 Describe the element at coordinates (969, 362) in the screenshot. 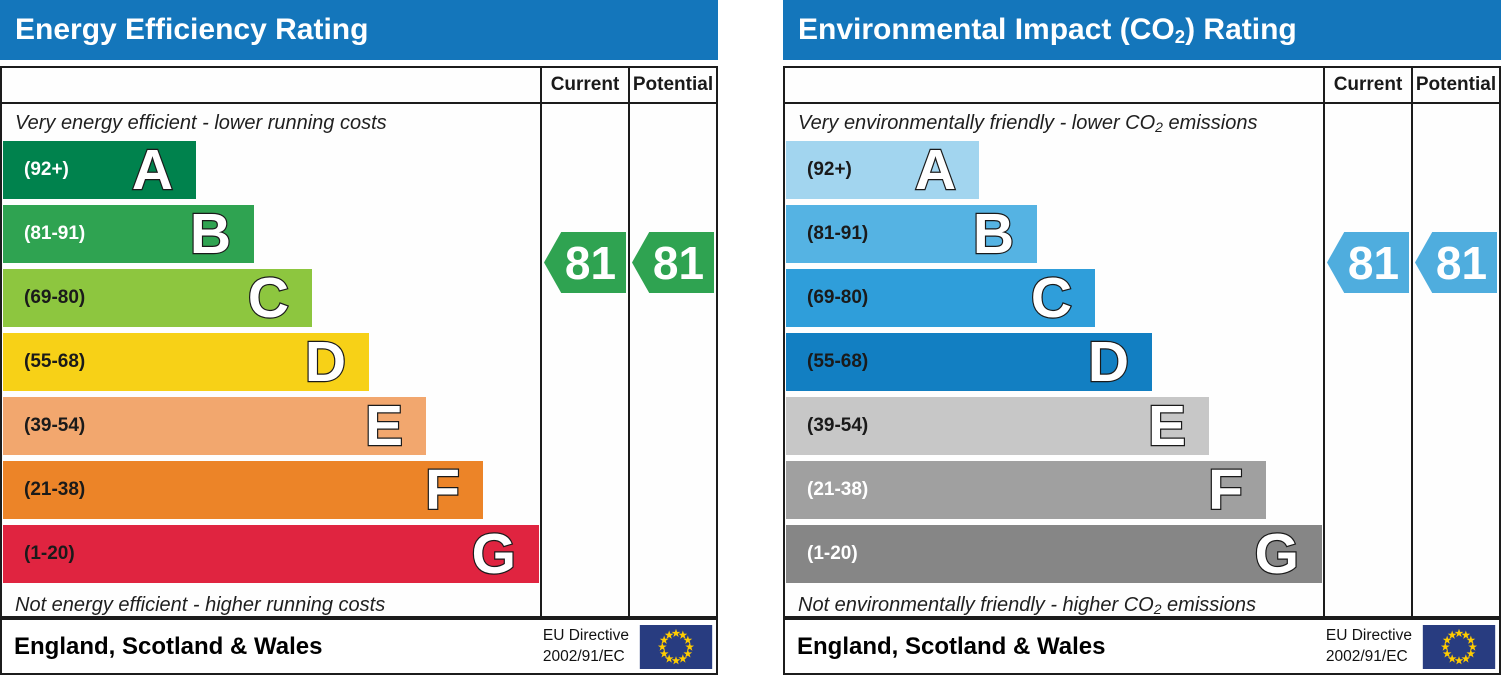

I see `environment-band-d: (55-68) D` at that location.